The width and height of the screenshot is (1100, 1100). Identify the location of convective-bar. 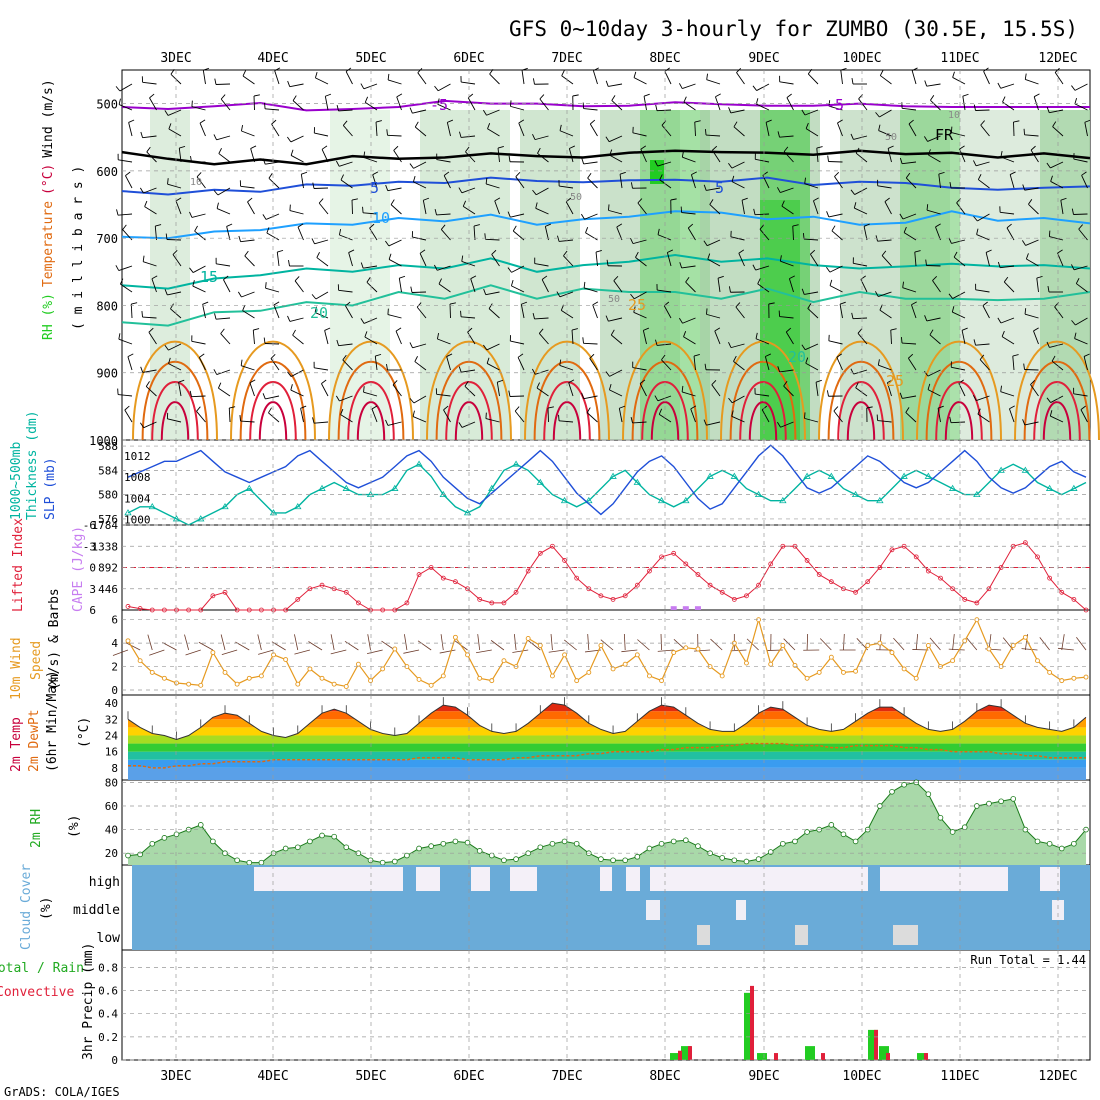
(823, 1056).